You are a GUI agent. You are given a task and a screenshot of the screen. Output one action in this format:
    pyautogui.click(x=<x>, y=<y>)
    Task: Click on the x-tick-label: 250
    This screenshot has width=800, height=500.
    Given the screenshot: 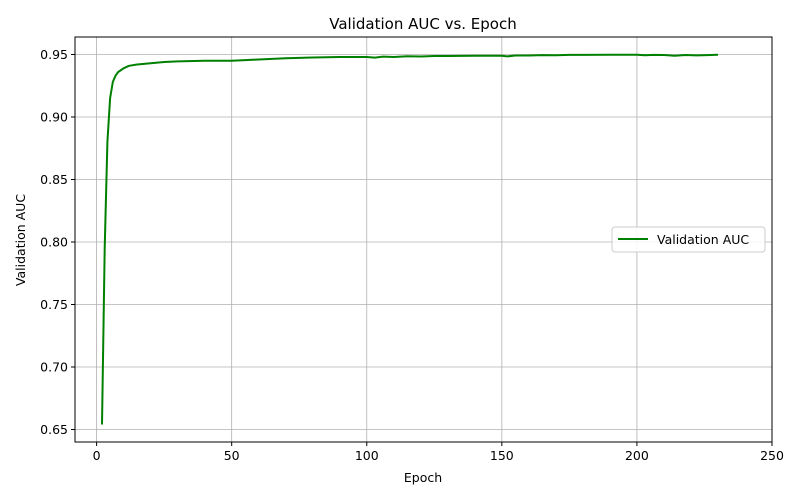 What is the action you would take?
    pyautogui.click(x=772, y=455)
    